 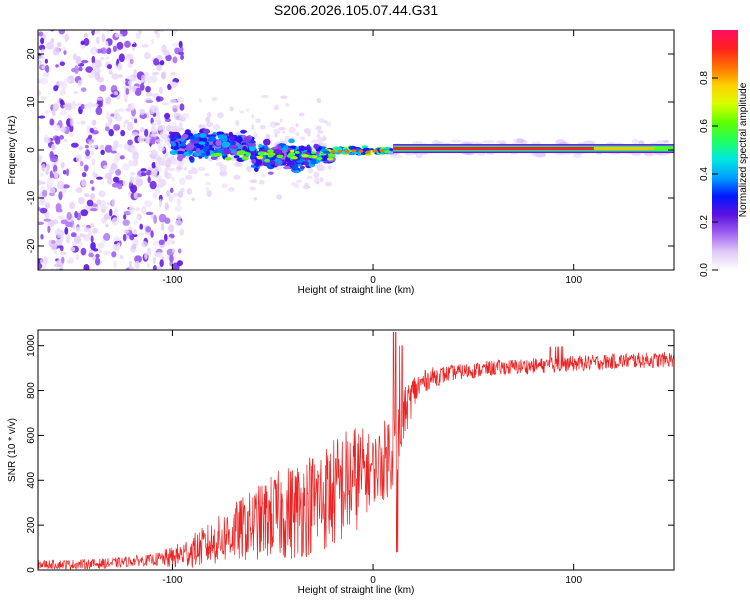 What do you see at coordinates (31, 197) in the screenshot?
I see `spectrogram-ytick-label: -10` at bounding box center [31, 197].